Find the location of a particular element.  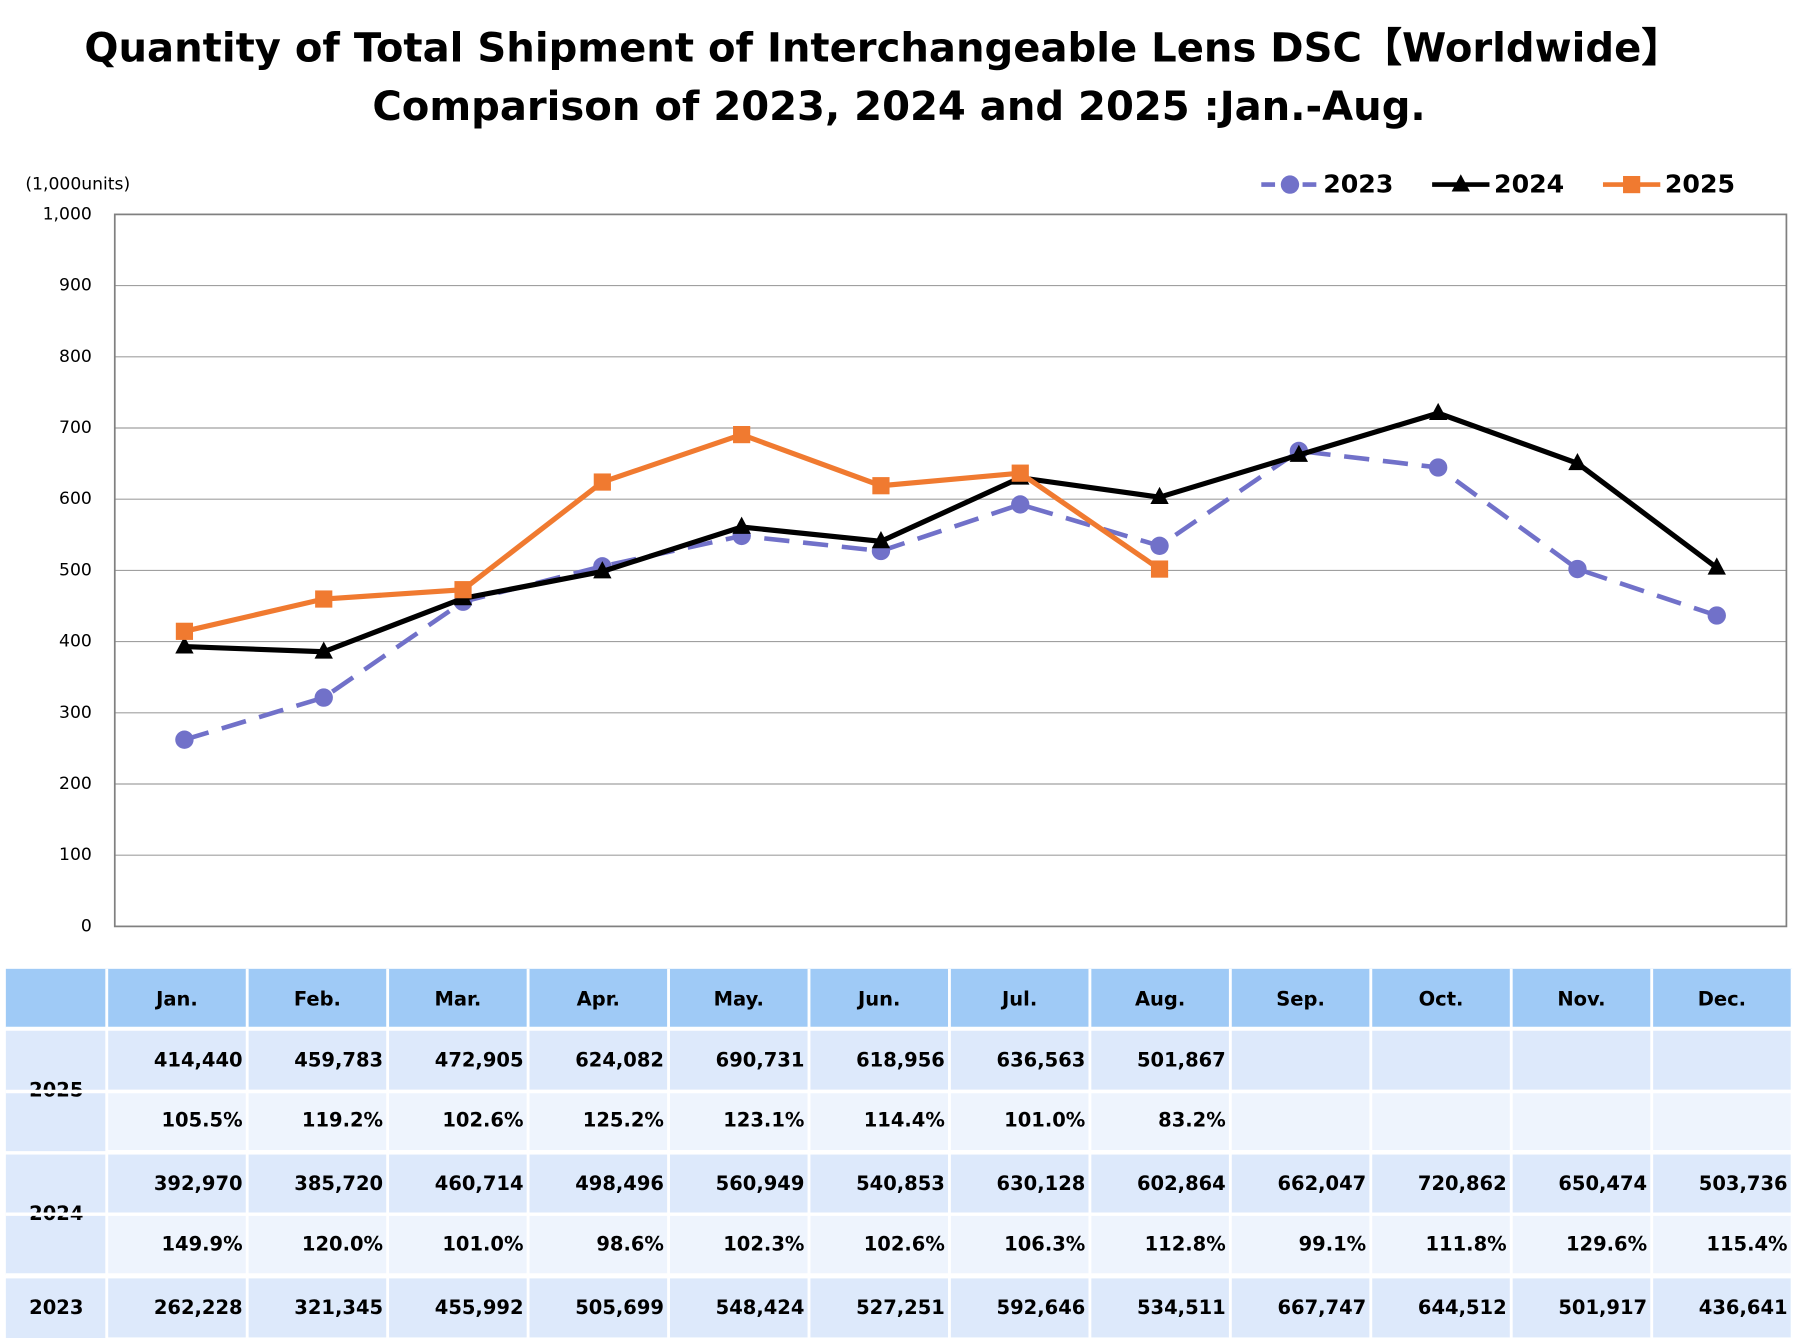

table-cell: 667,747 is located at coordinates (1321, 1307).